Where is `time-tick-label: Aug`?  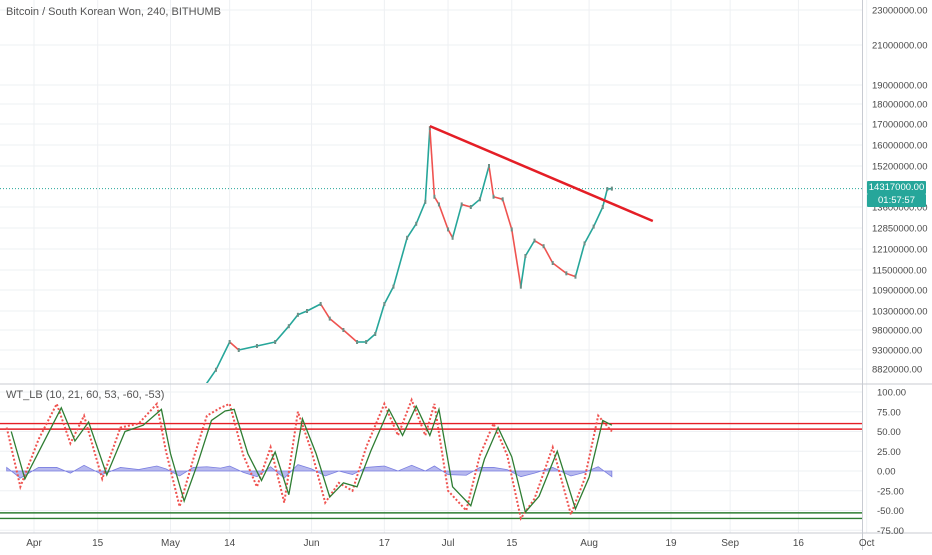 time-tick-label: Aug is located at coordinates (589, 543).